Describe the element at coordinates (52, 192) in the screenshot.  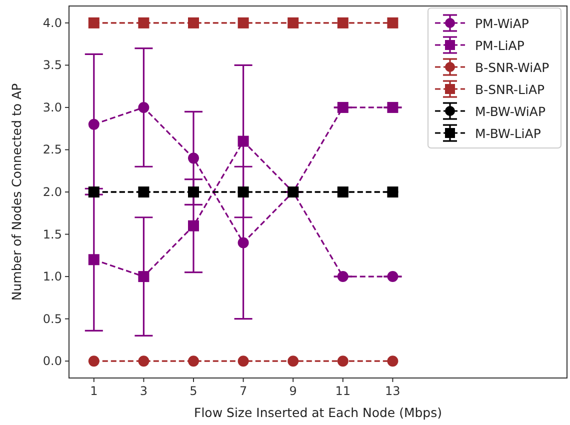
I see `y-tick-label: 2.0` at that location.